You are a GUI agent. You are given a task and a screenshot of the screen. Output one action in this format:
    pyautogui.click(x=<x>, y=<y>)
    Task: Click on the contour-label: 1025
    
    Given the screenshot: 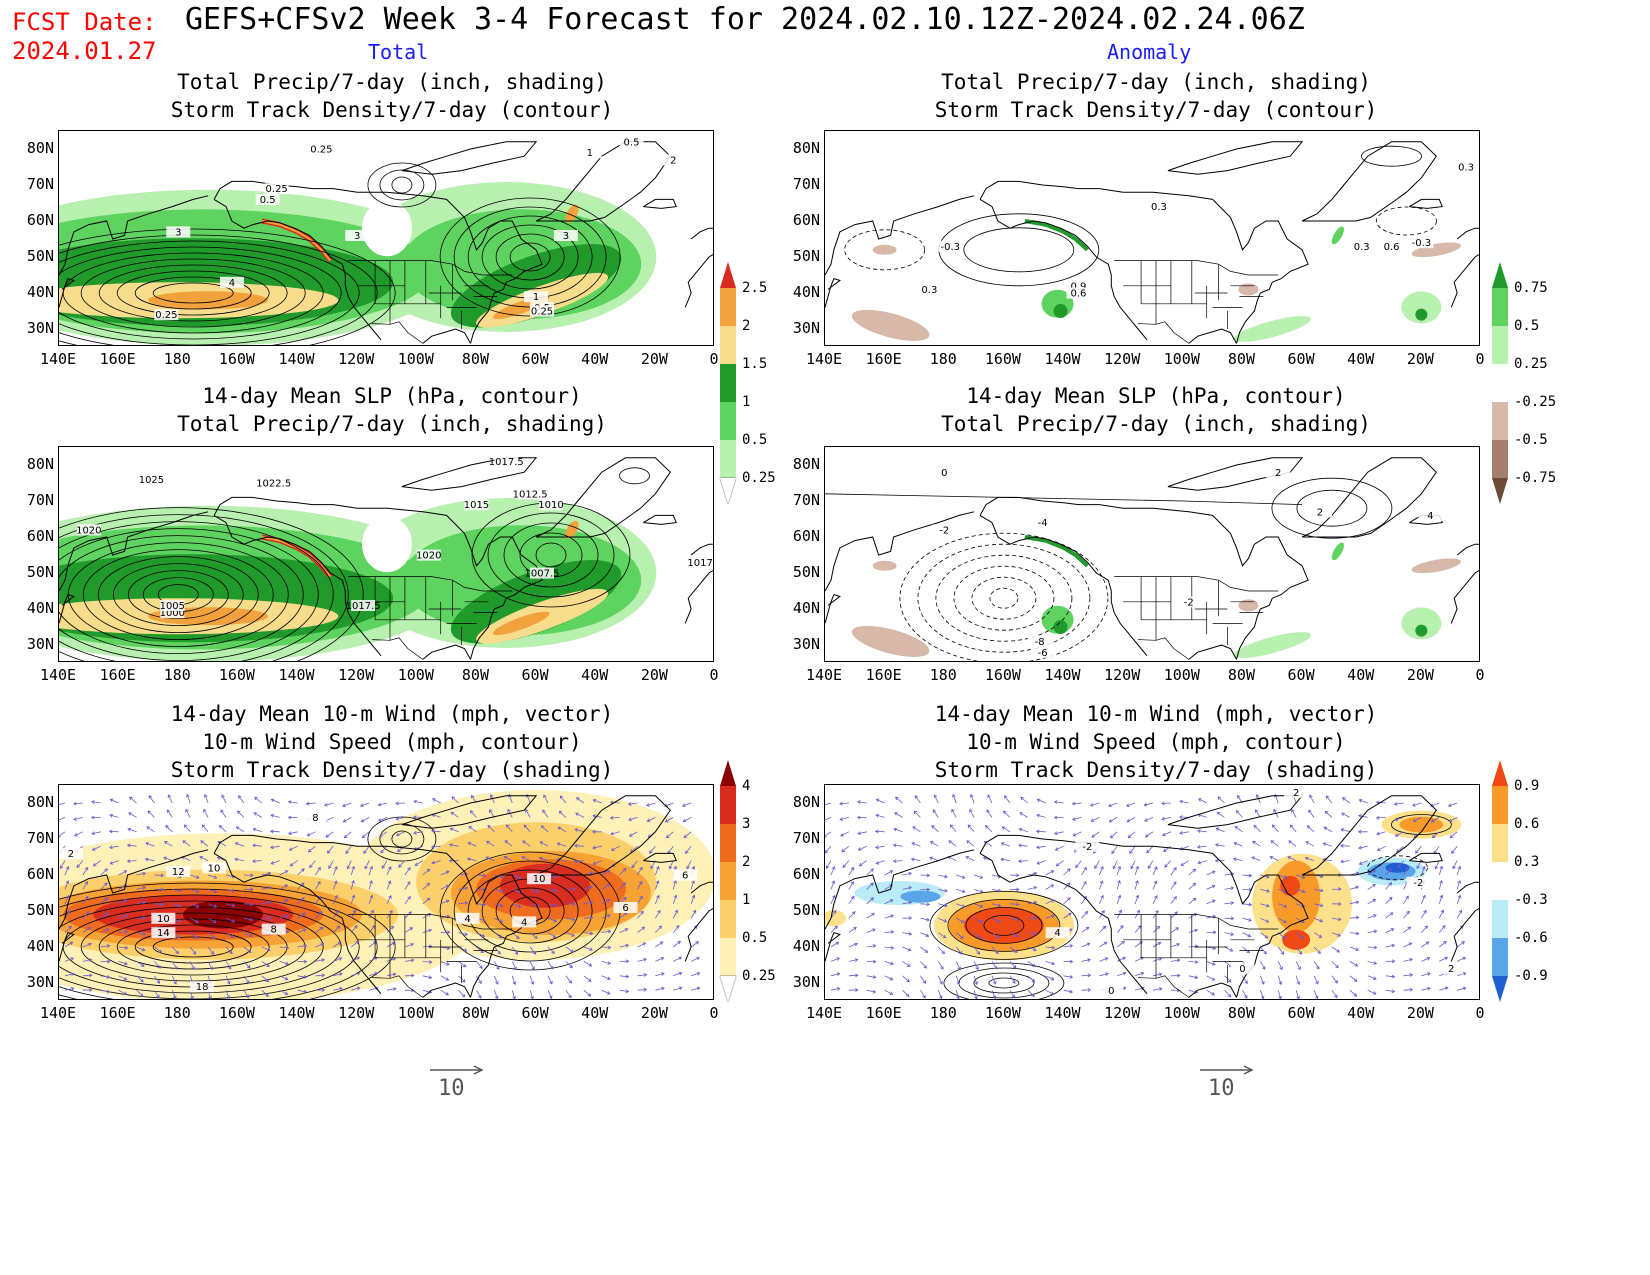 What is the action you would take?
    pyautogui.click(x=151, y=480)
    